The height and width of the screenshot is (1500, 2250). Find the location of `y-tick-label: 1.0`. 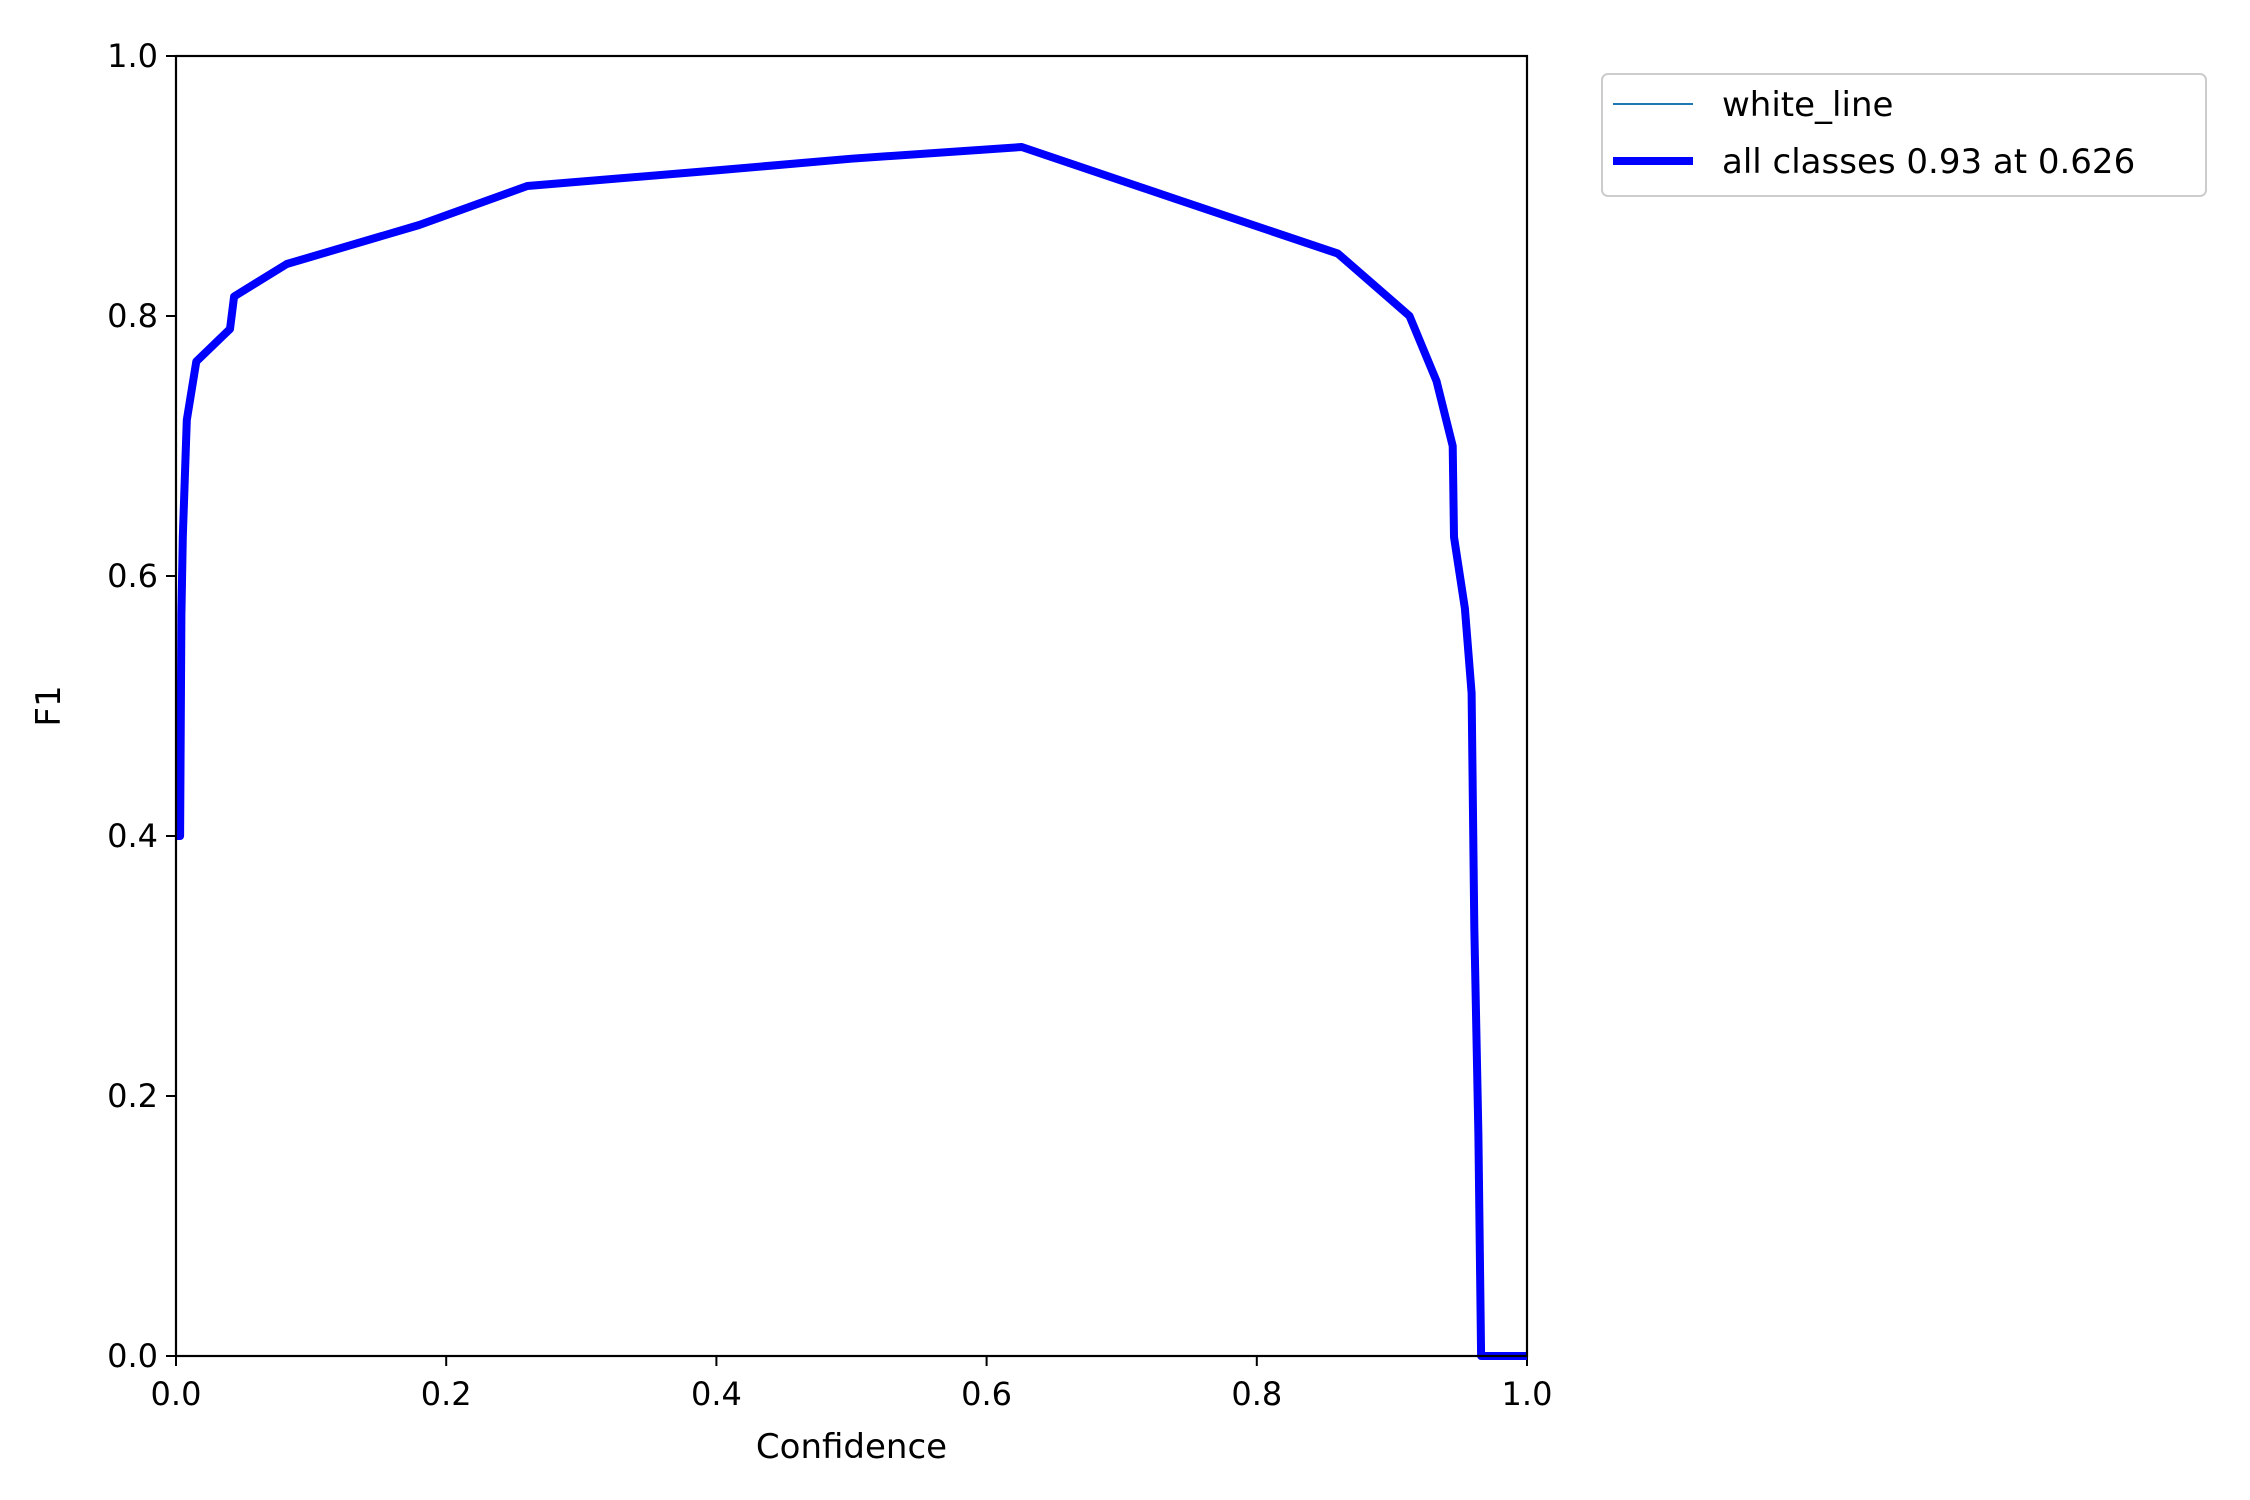

y-tick-label: 1.0 is located at coordinates (132, 56).